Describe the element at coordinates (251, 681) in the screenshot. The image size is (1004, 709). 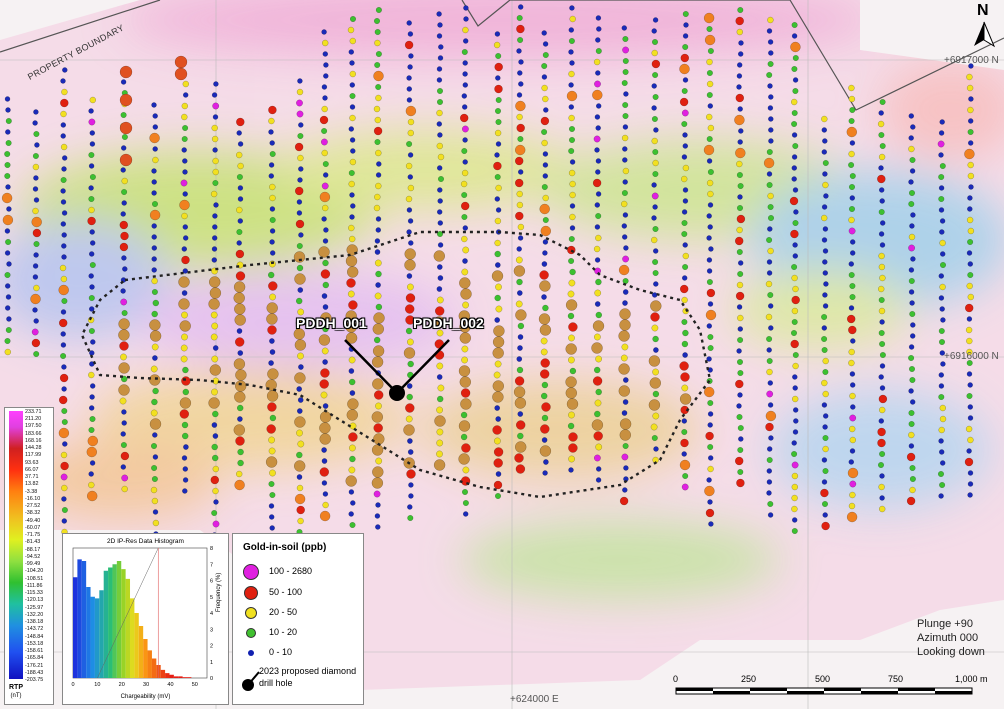
I see `drill-hole-icon` at that location.